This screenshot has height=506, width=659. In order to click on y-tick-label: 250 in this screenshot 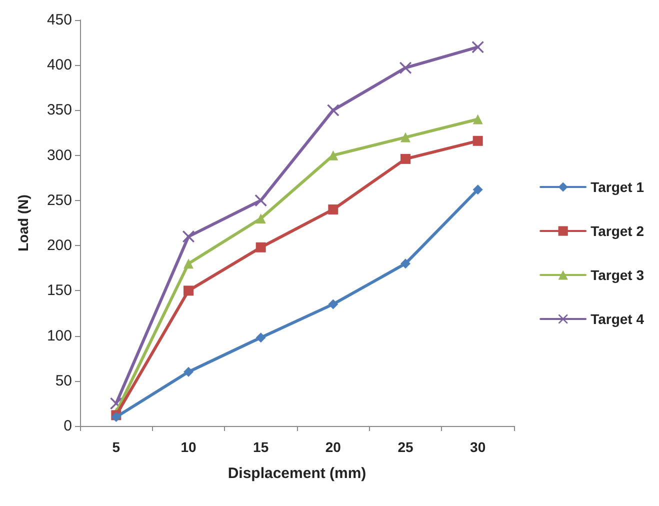, I will do `click(59, 200)`.